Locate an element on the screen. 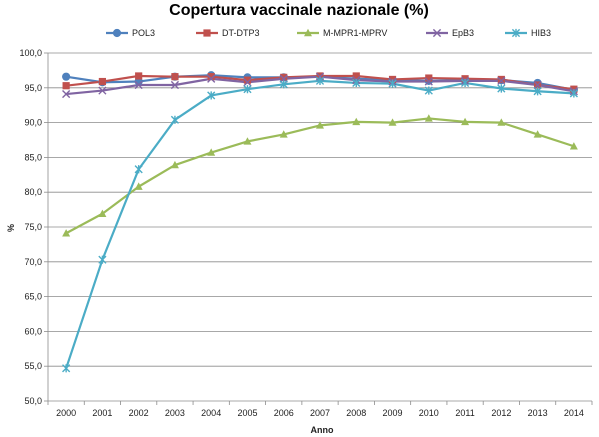  legend-marker-epb3 is located at coordinates (437, 33).